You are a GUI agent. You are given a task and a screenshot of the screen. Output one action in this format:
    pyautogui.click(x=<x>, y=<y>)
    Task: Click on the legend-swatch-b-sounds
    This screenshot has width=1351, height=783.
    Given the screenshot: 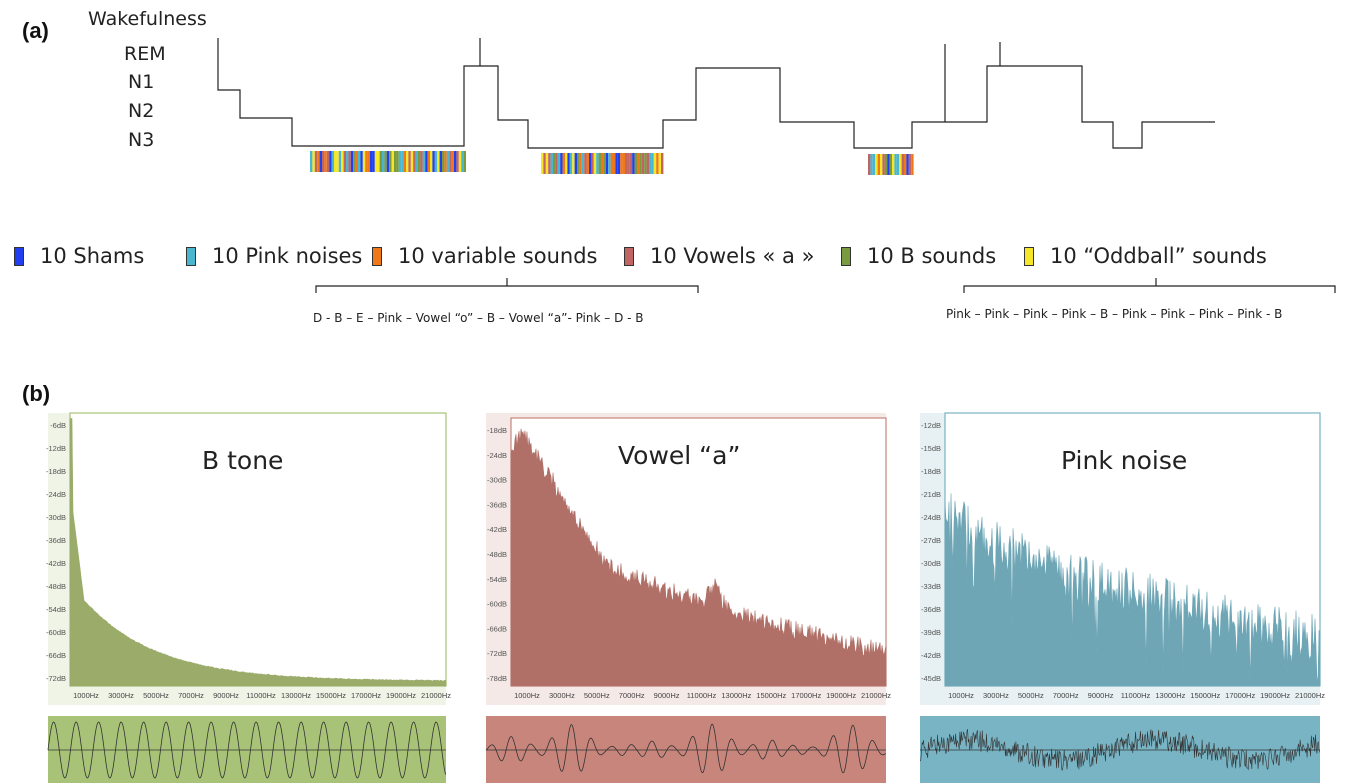 What is the action you would take?
    pyautogui.click(x=846, y=256)
    